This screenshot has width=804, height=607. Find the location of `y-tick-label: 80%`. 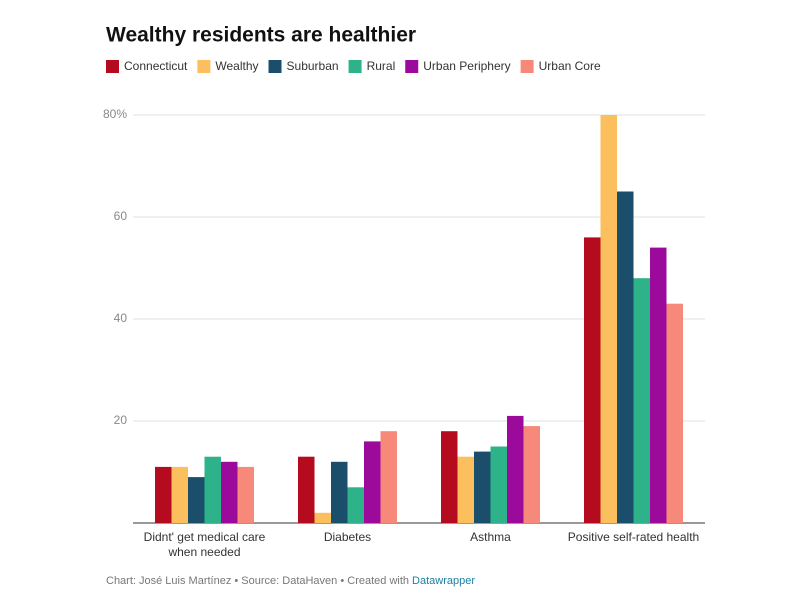

y-tick-label: 80% is located at coordinates (115, 114).